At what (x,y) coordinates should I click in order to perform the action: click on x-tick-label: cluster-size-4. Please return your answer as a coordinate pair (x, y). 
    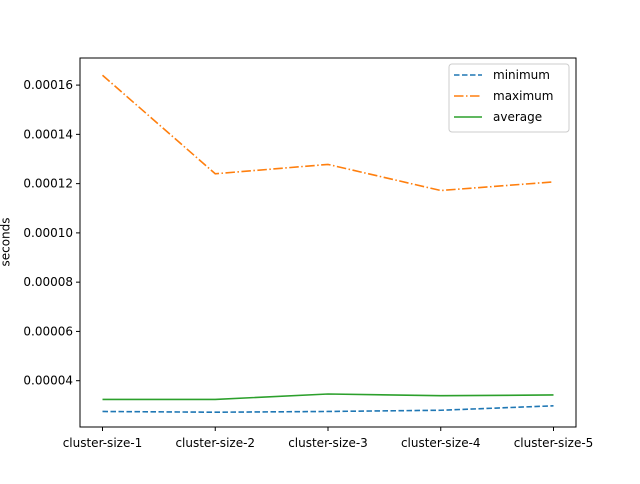
    Looking at the image, I should click on (441, 443).